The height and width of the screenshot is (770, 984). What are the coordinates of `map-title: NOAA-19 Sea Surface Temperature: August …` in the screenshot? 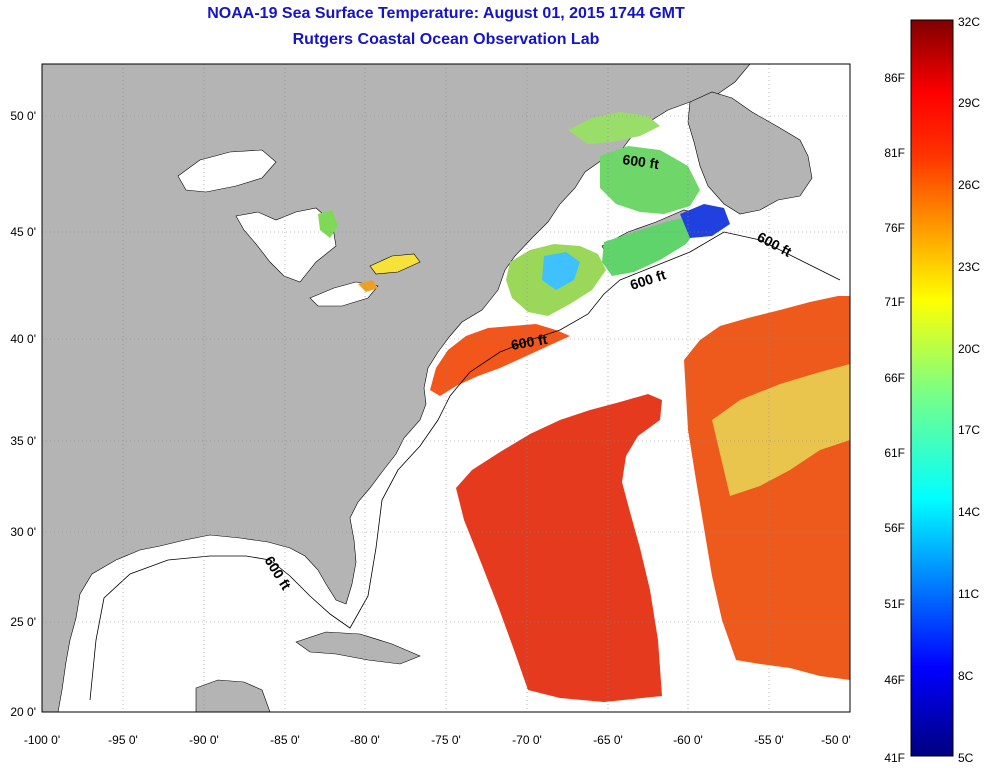 It's located at (446, 13).